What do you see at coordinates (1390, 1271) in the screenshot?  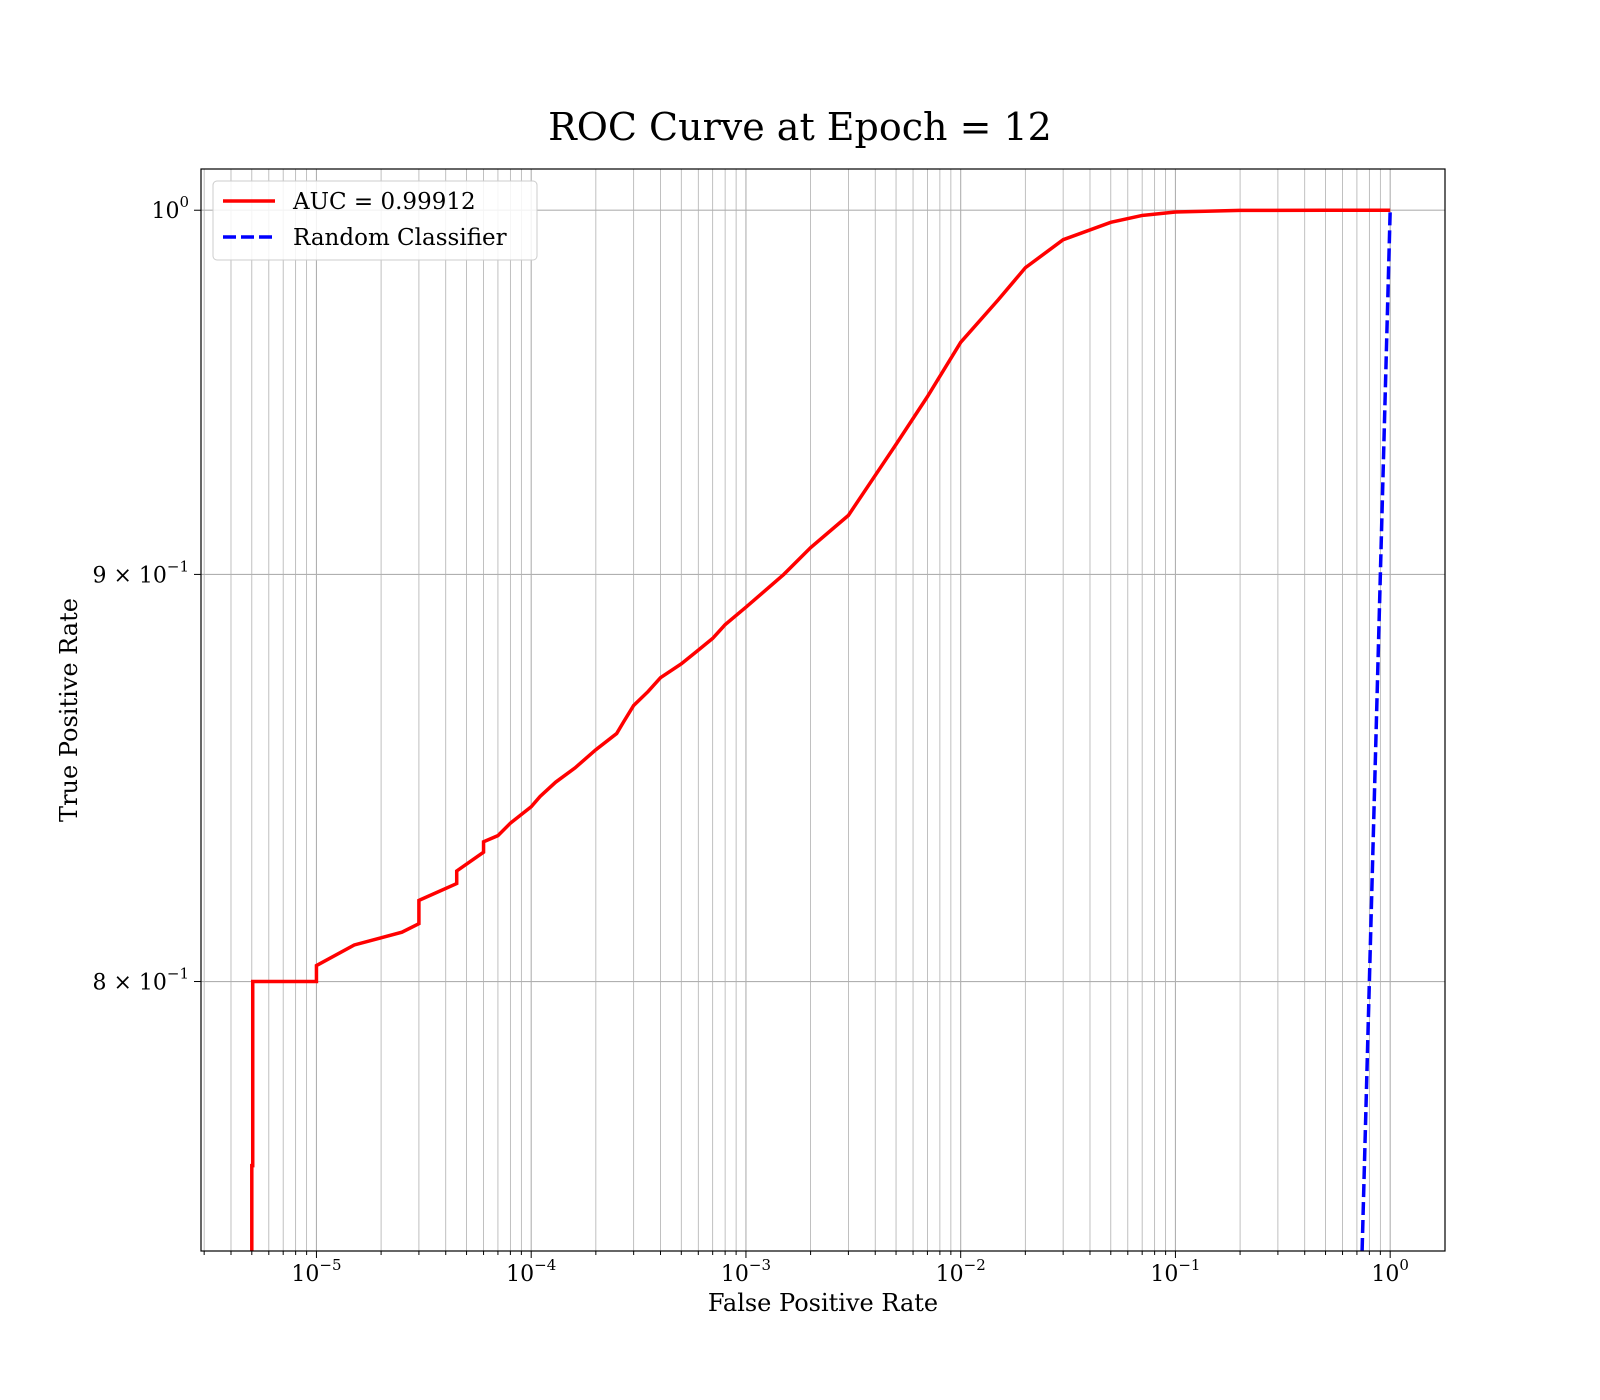 I see `x-tick-label: 10⁰` at bounding box center [1390, 1271].